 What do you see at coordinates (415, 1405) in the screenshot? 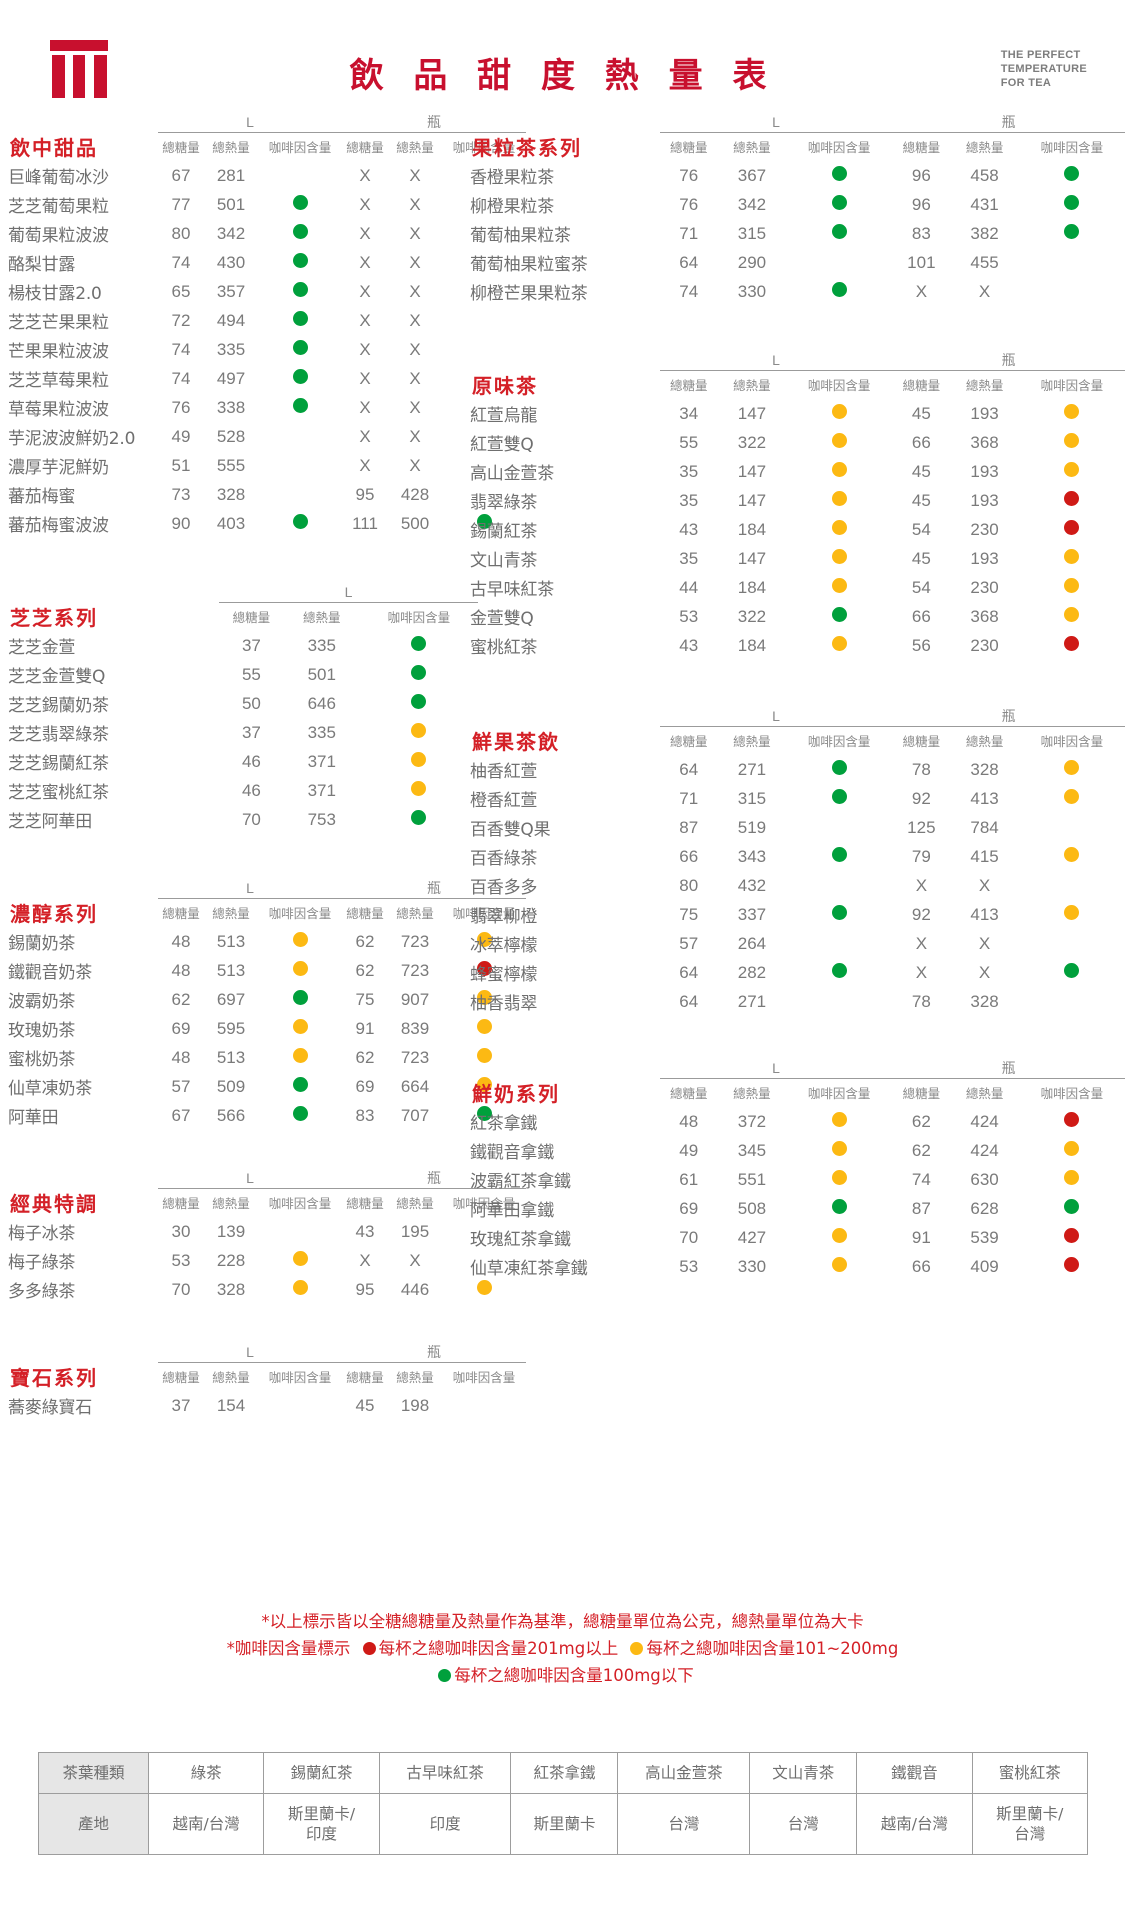
I see `bottle-calorie-value: 198` at bounding box center [415, 1405].